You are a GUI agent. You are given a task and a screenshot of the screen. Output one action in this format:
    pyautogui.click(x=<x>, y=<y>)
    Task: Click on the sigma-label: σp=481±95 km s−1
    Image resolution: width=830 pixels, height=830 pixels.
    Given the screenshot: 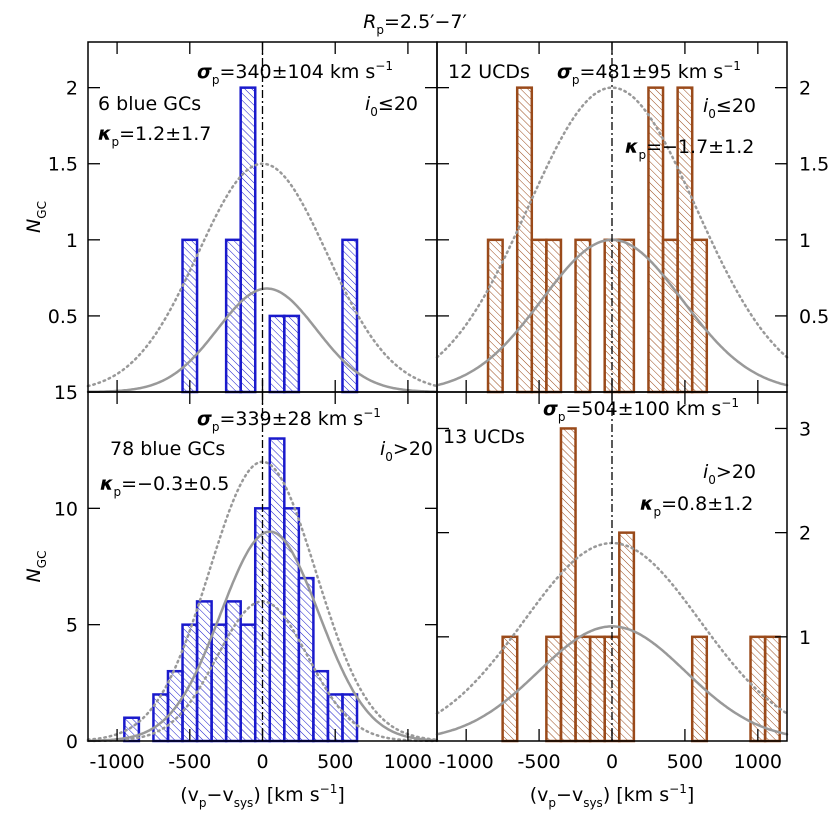 What is the action you would take?
    pyautogui.click(x=649, y=73)
    